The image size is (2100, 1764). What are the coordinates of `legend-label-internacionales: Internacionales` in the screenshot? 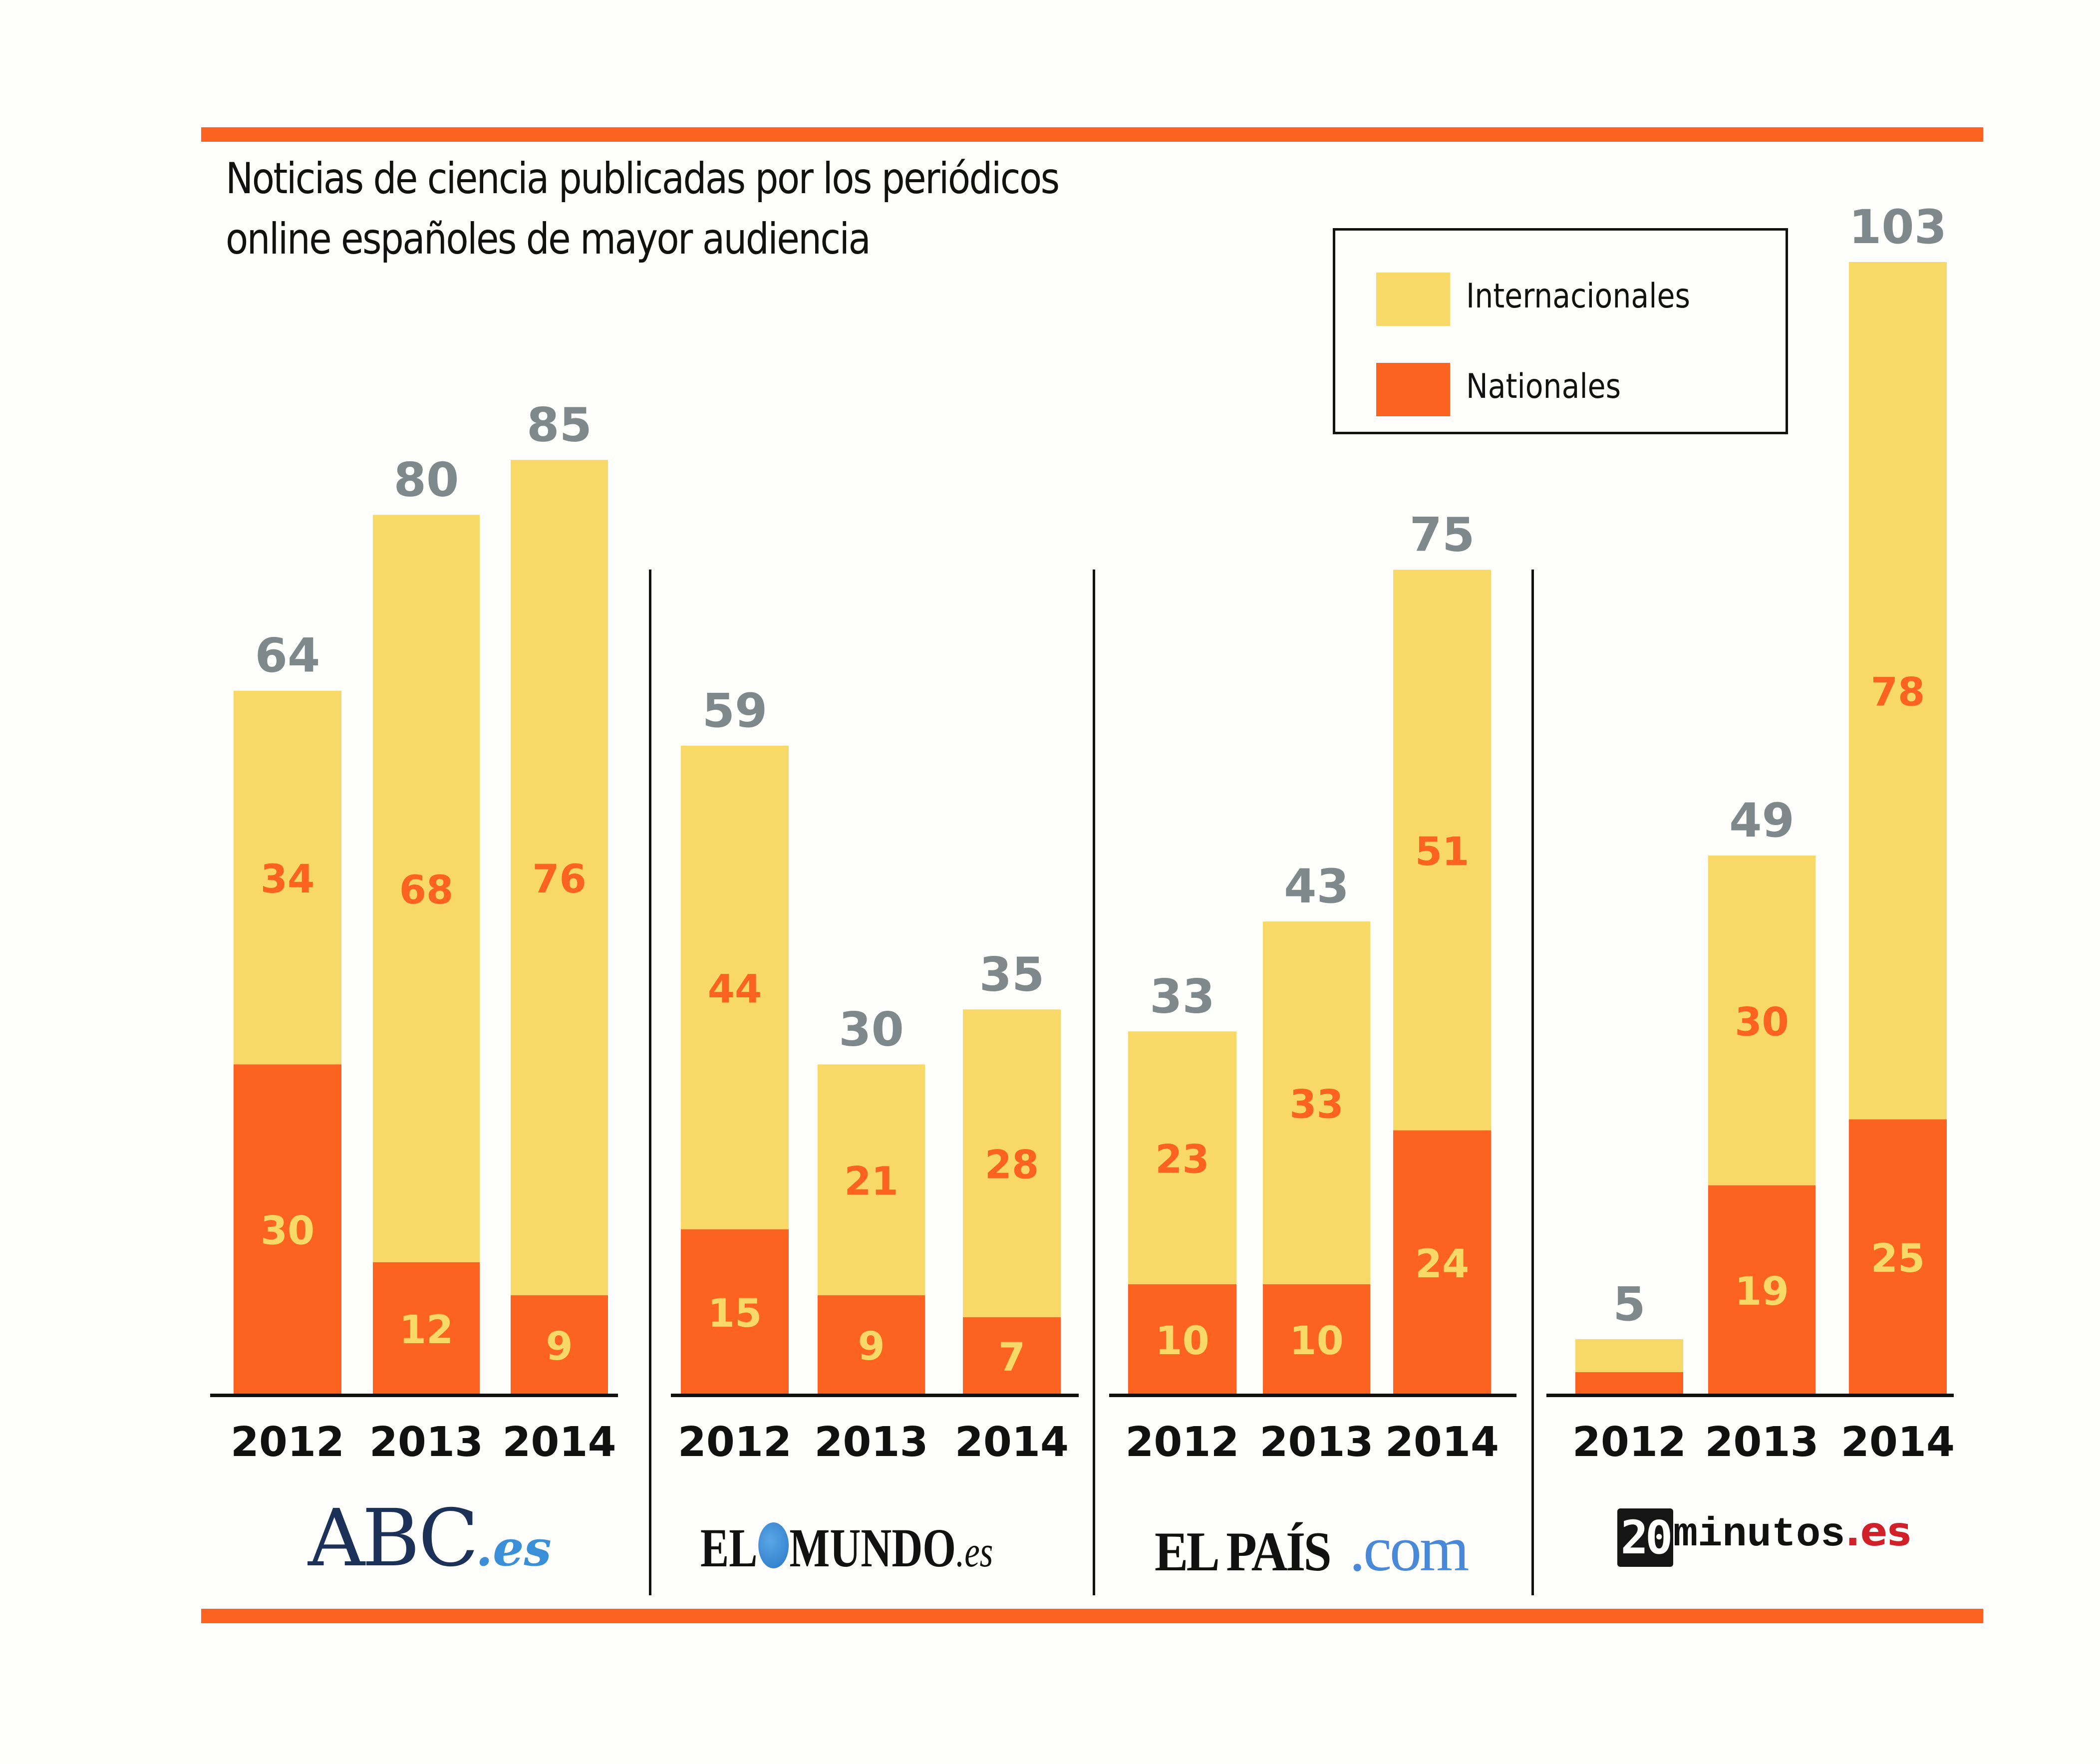 It's located at (1578, 296).